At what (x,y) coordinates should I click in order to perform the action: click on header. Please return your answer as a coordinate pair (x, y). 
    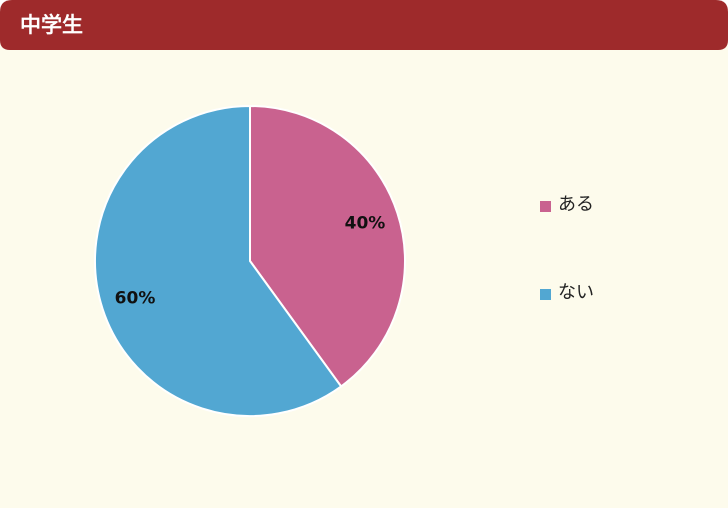
    Looking at the image, I should click on (364, 25).